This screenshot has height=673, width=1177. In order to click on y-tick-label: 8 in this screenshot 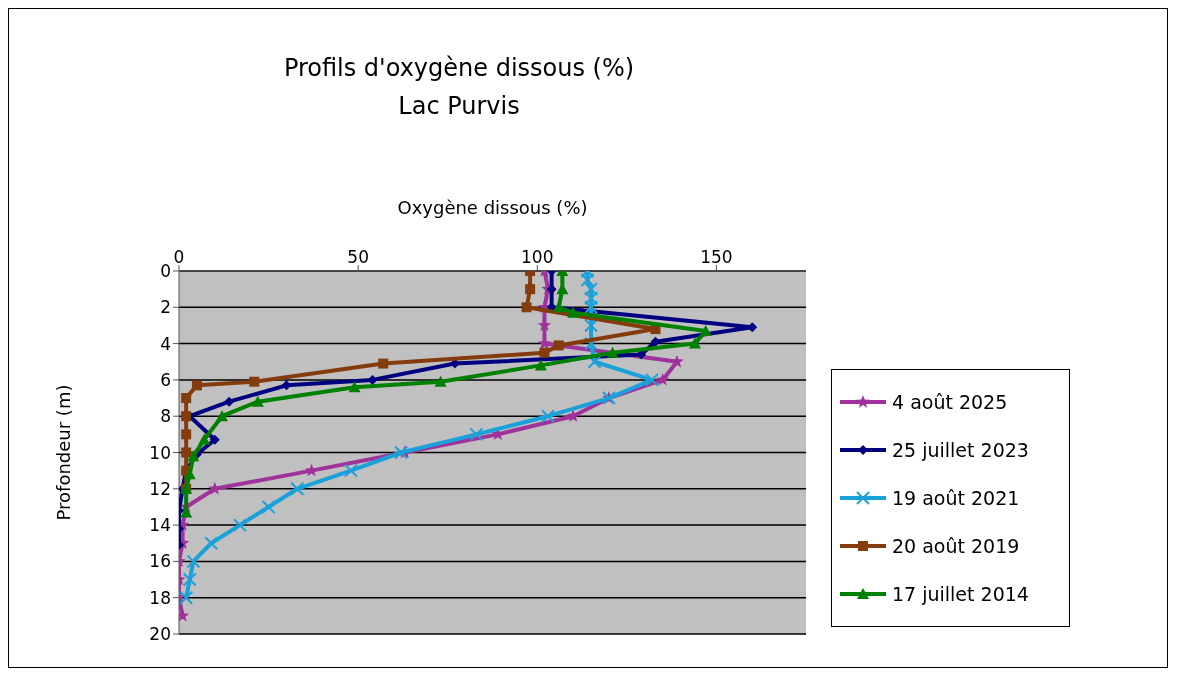, I will do `click(165, 416)`.